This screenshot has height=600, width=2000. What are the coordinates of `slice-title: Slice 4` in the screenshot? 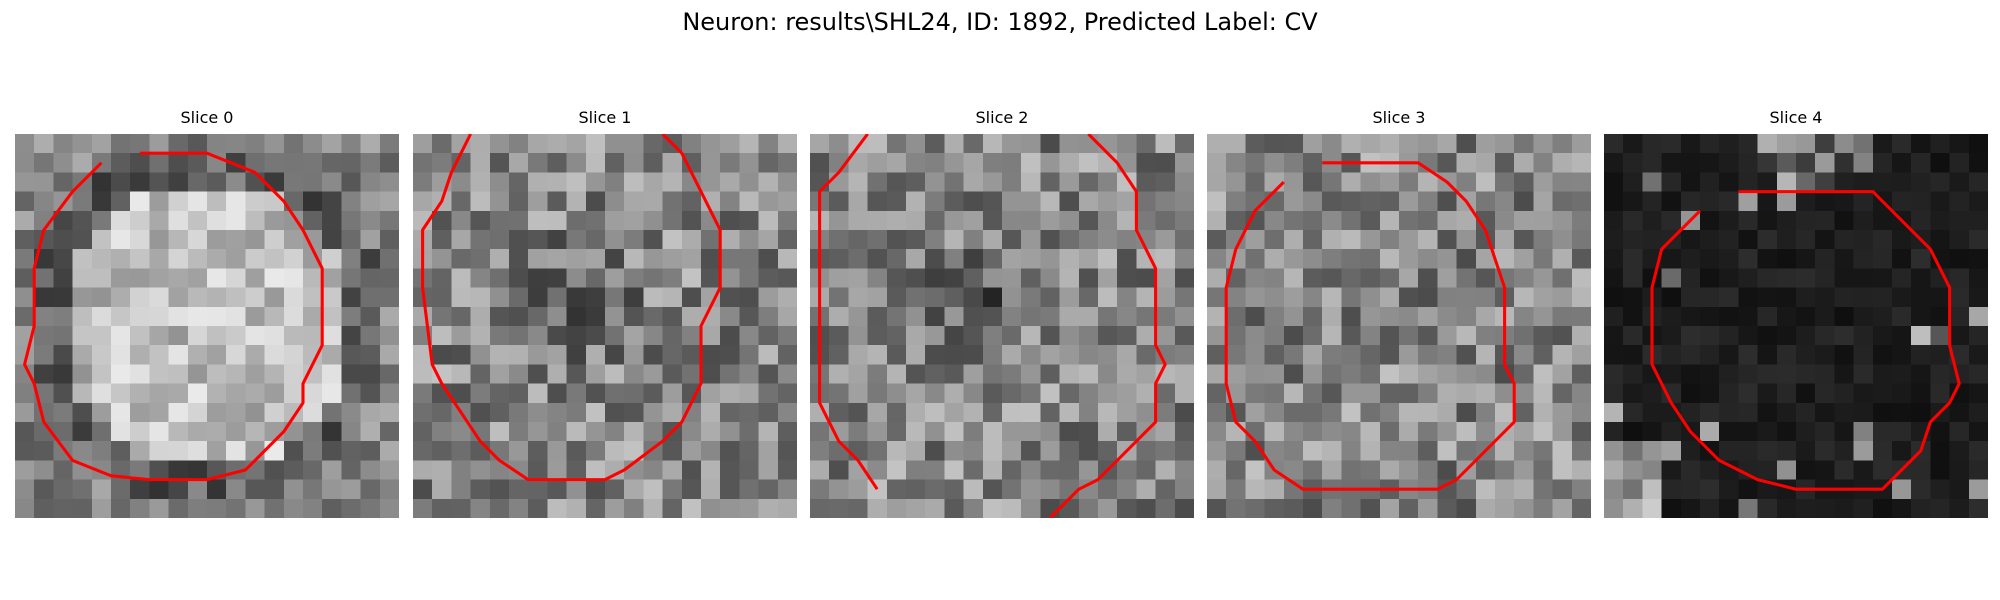 It's located at (1796, 117).